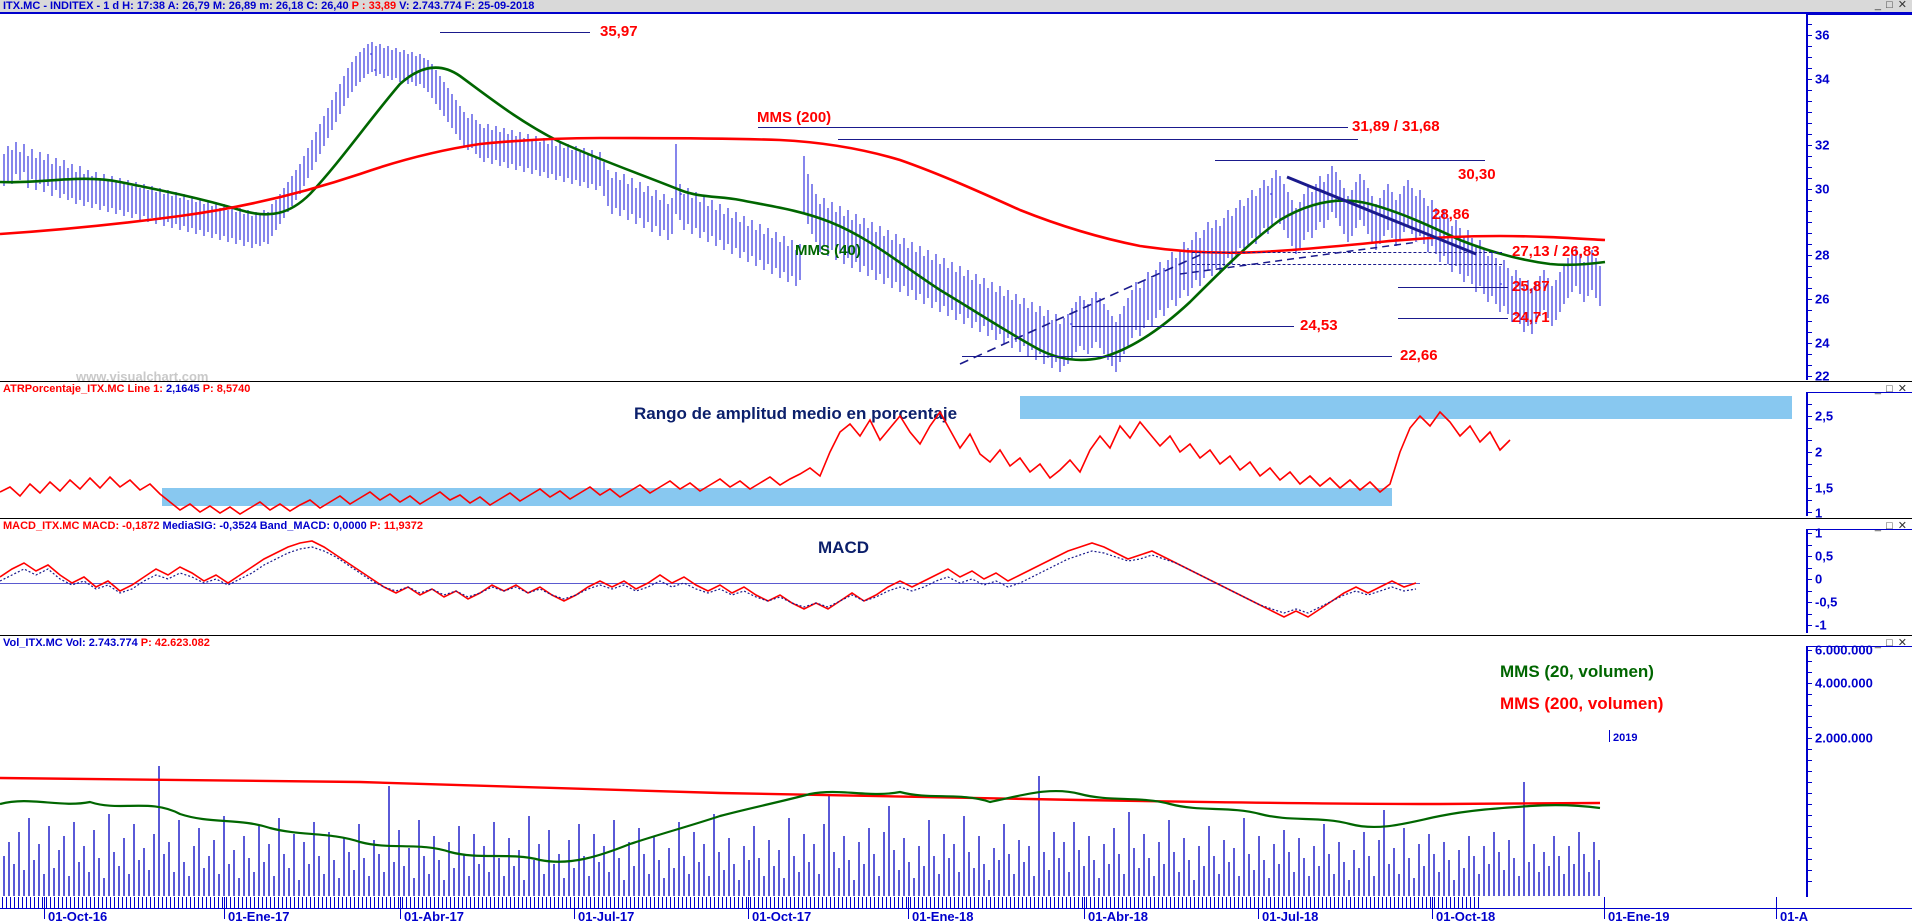  I want to click on atr-axis-line, so click(1807, 454).